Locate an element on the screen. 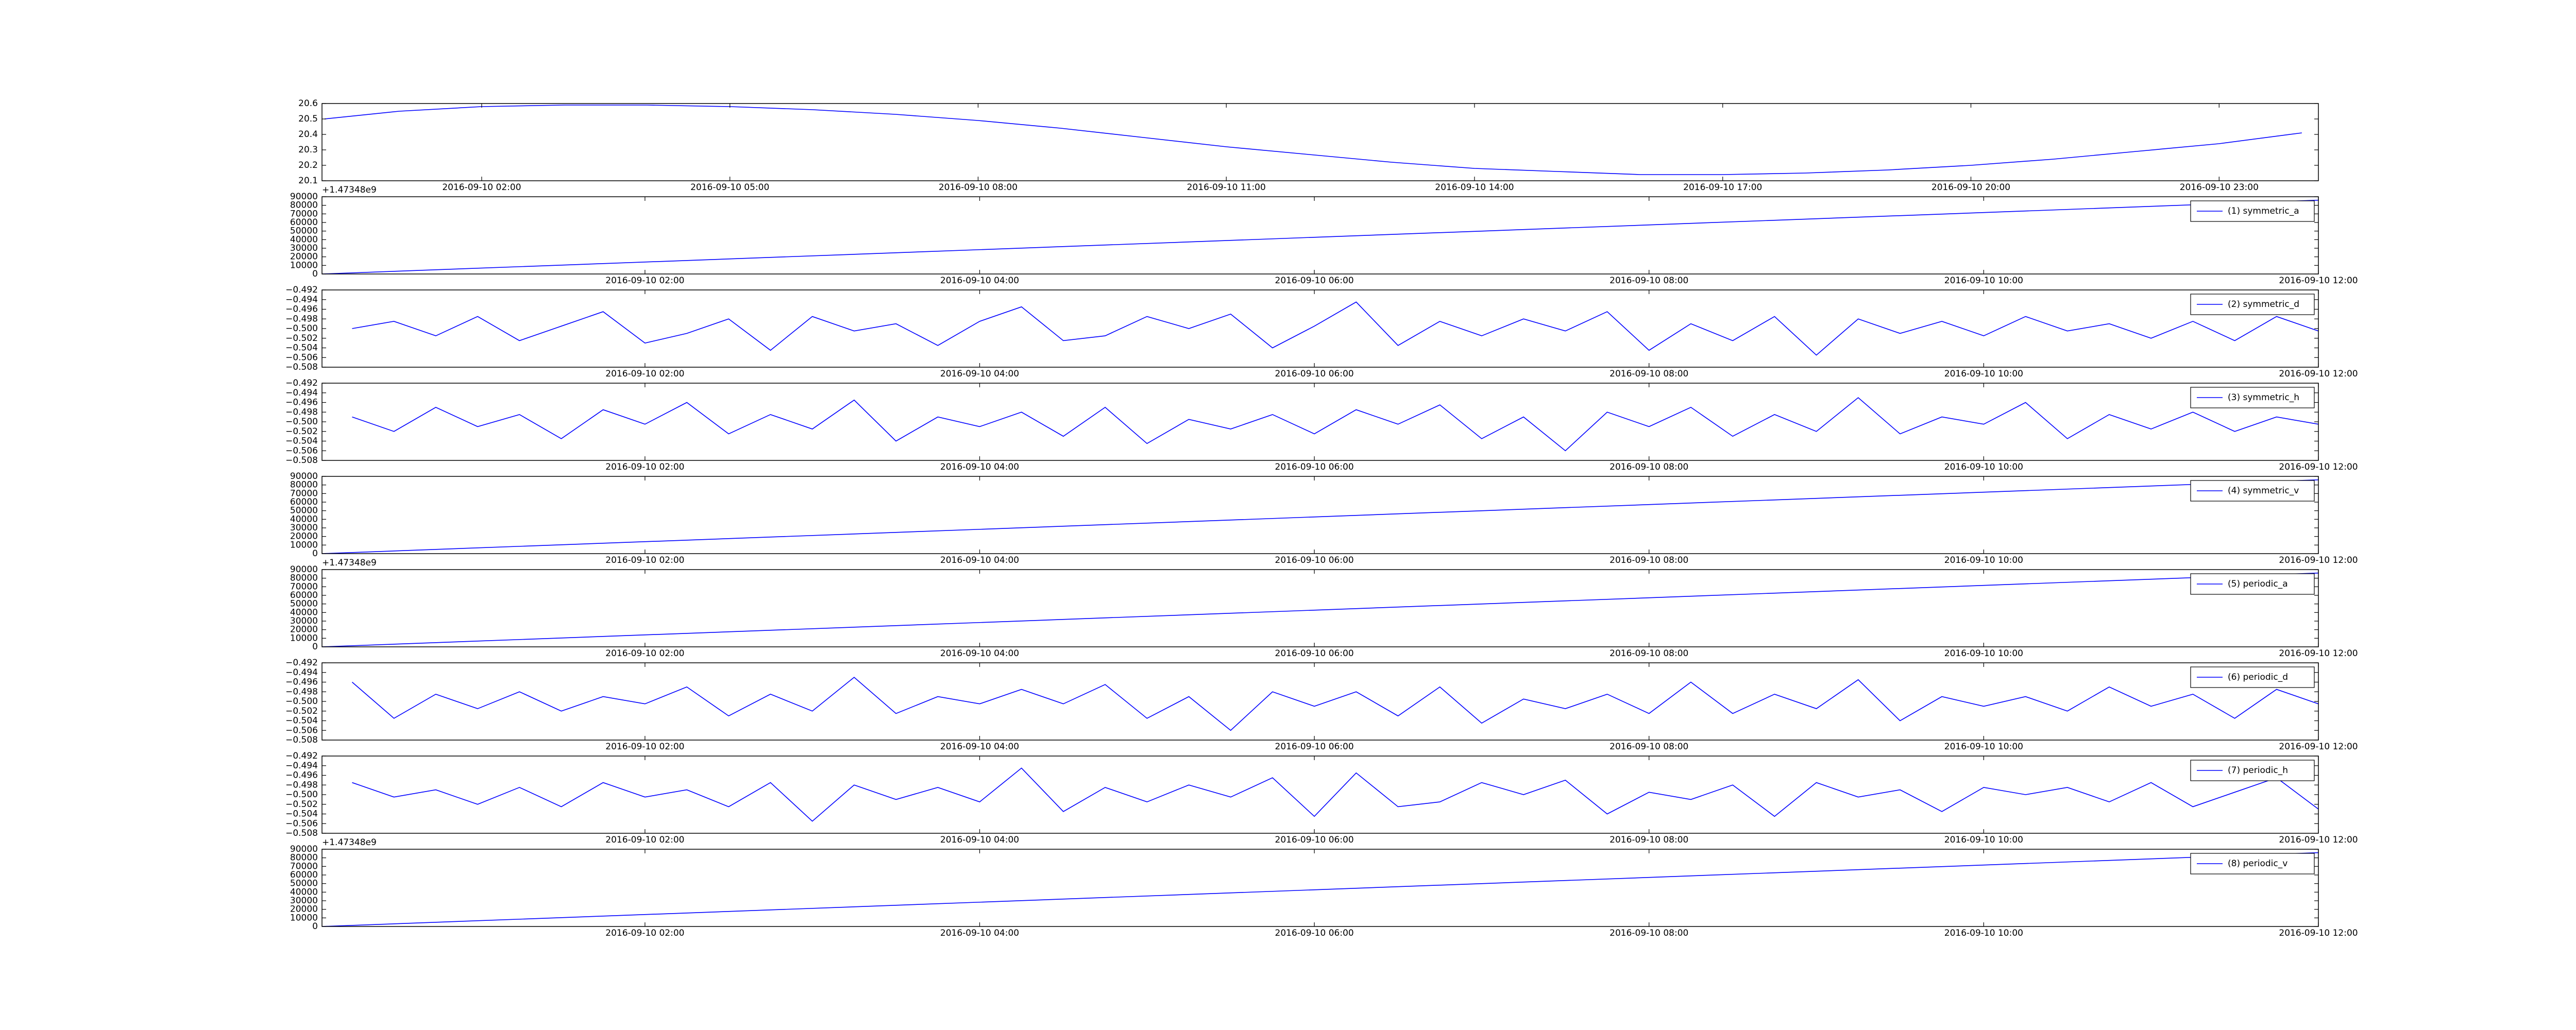  y-tick-label: 20000 is located at coordinates (304, 536).